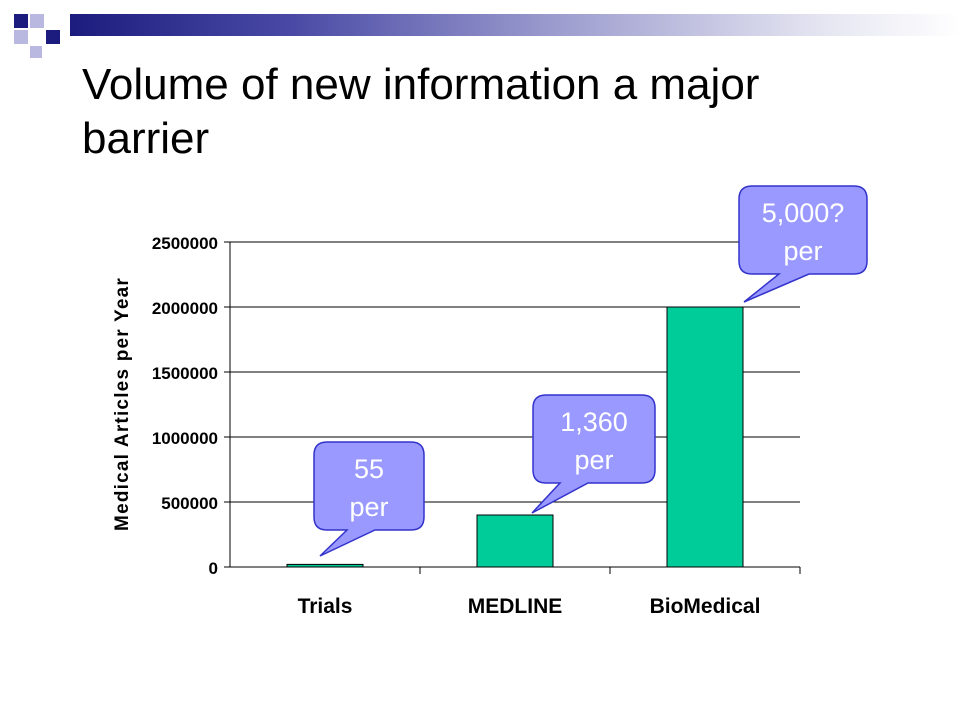 The image size is (960, 720). What do you see at coordinates (515, 25) in the screenshot?
I see `header-gradient-band` at bounding box center [515, 25].